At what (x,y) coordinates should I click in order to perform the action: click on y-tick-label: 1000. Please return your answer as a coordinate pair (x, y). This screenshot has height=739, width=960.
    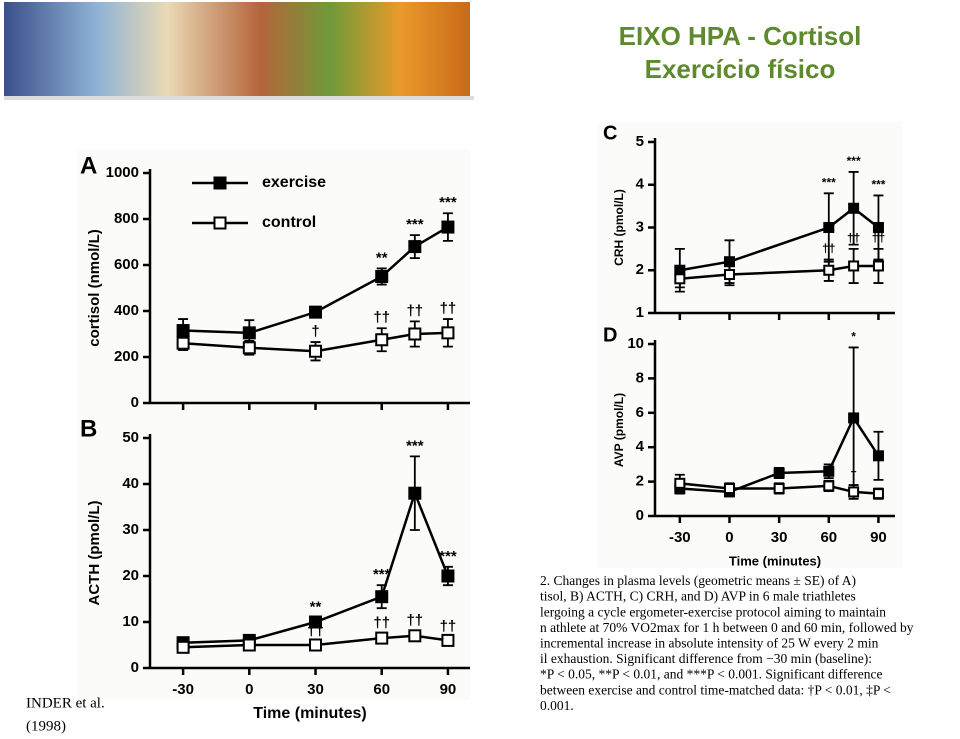
    Looking at the image, I should click on (122, 172).